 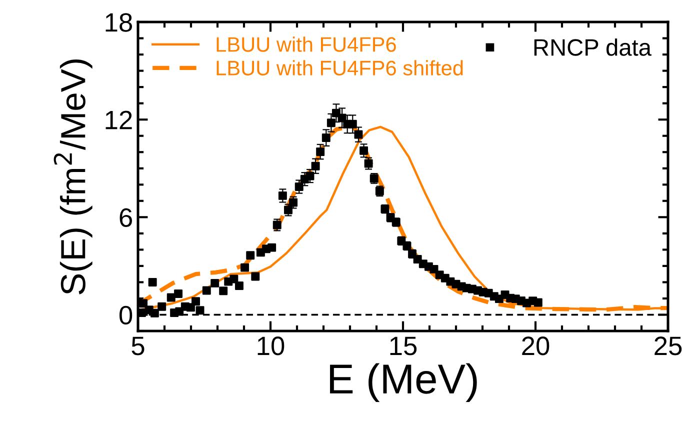 What do you see at coordinates (271, 346) in the screenshot?
I see `x-tick-label: 10` at bounding box center [271, 346].